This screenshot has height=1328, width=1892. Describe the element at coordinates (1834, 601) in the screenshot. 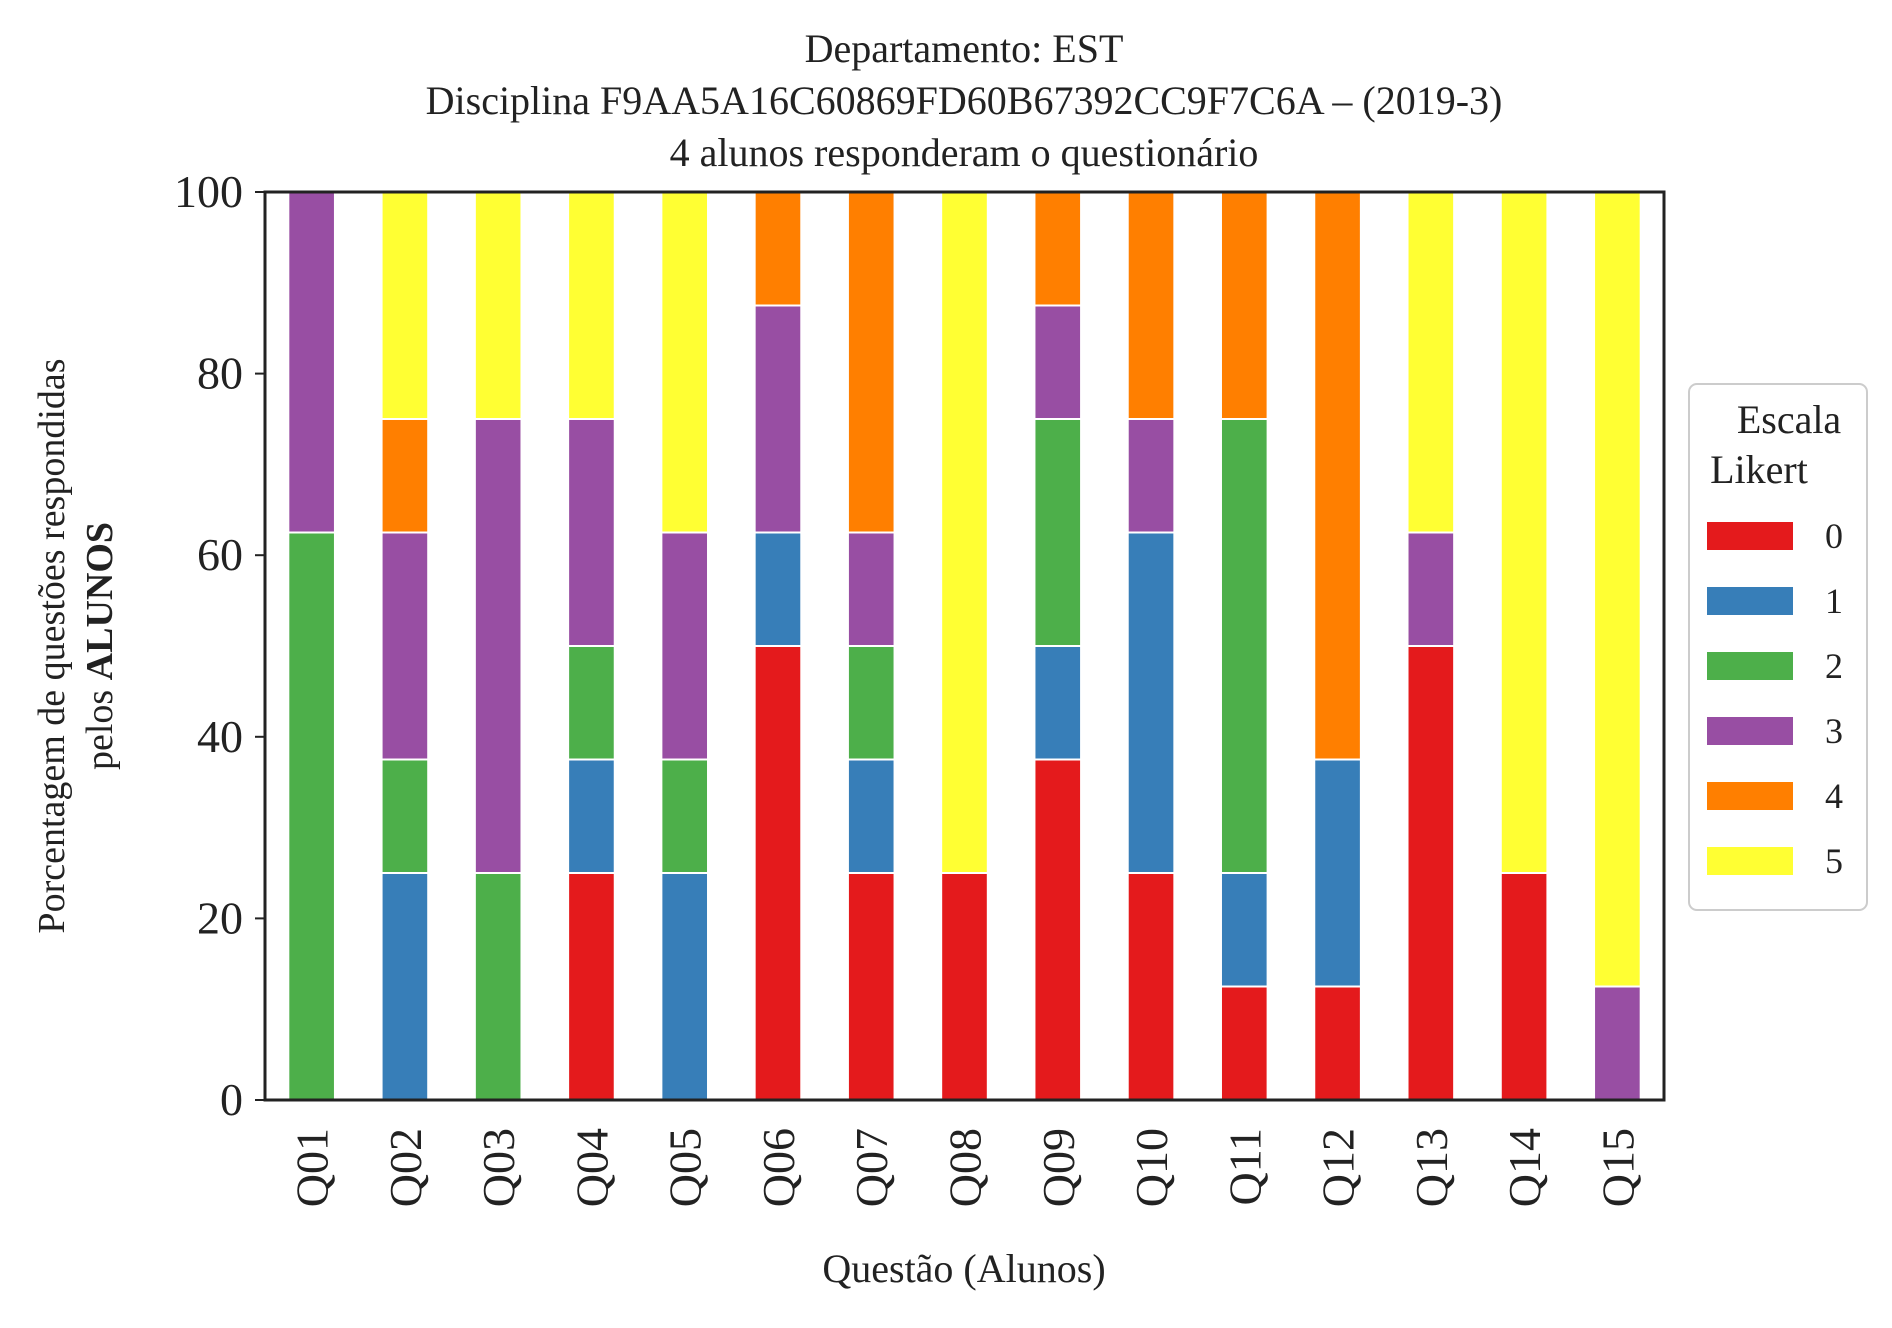

I see `legend-label-likert-1: 1` at that location.